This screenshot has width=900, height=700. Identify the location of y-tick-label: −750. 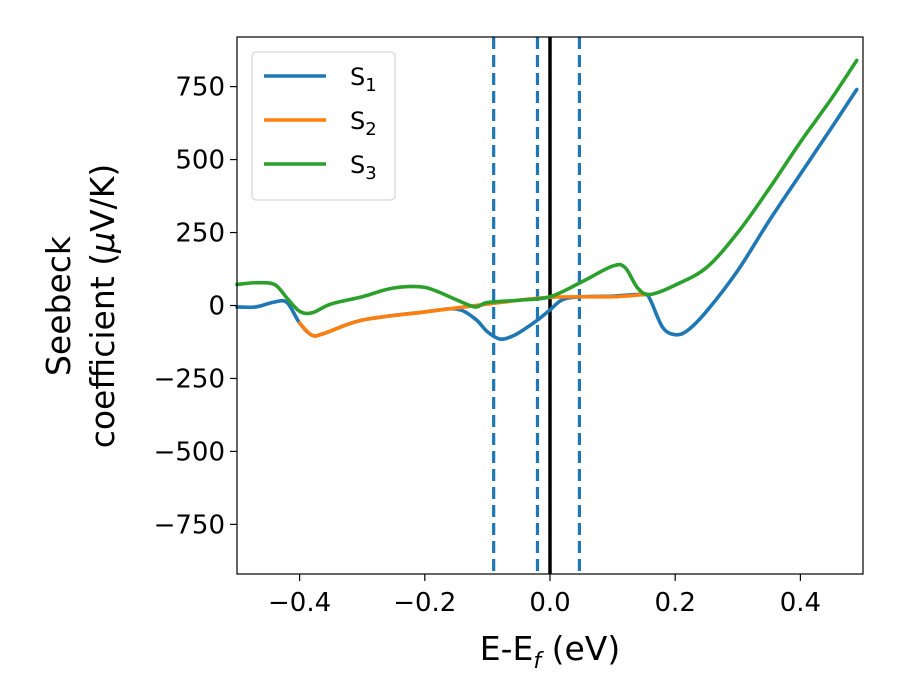
(189, 525).